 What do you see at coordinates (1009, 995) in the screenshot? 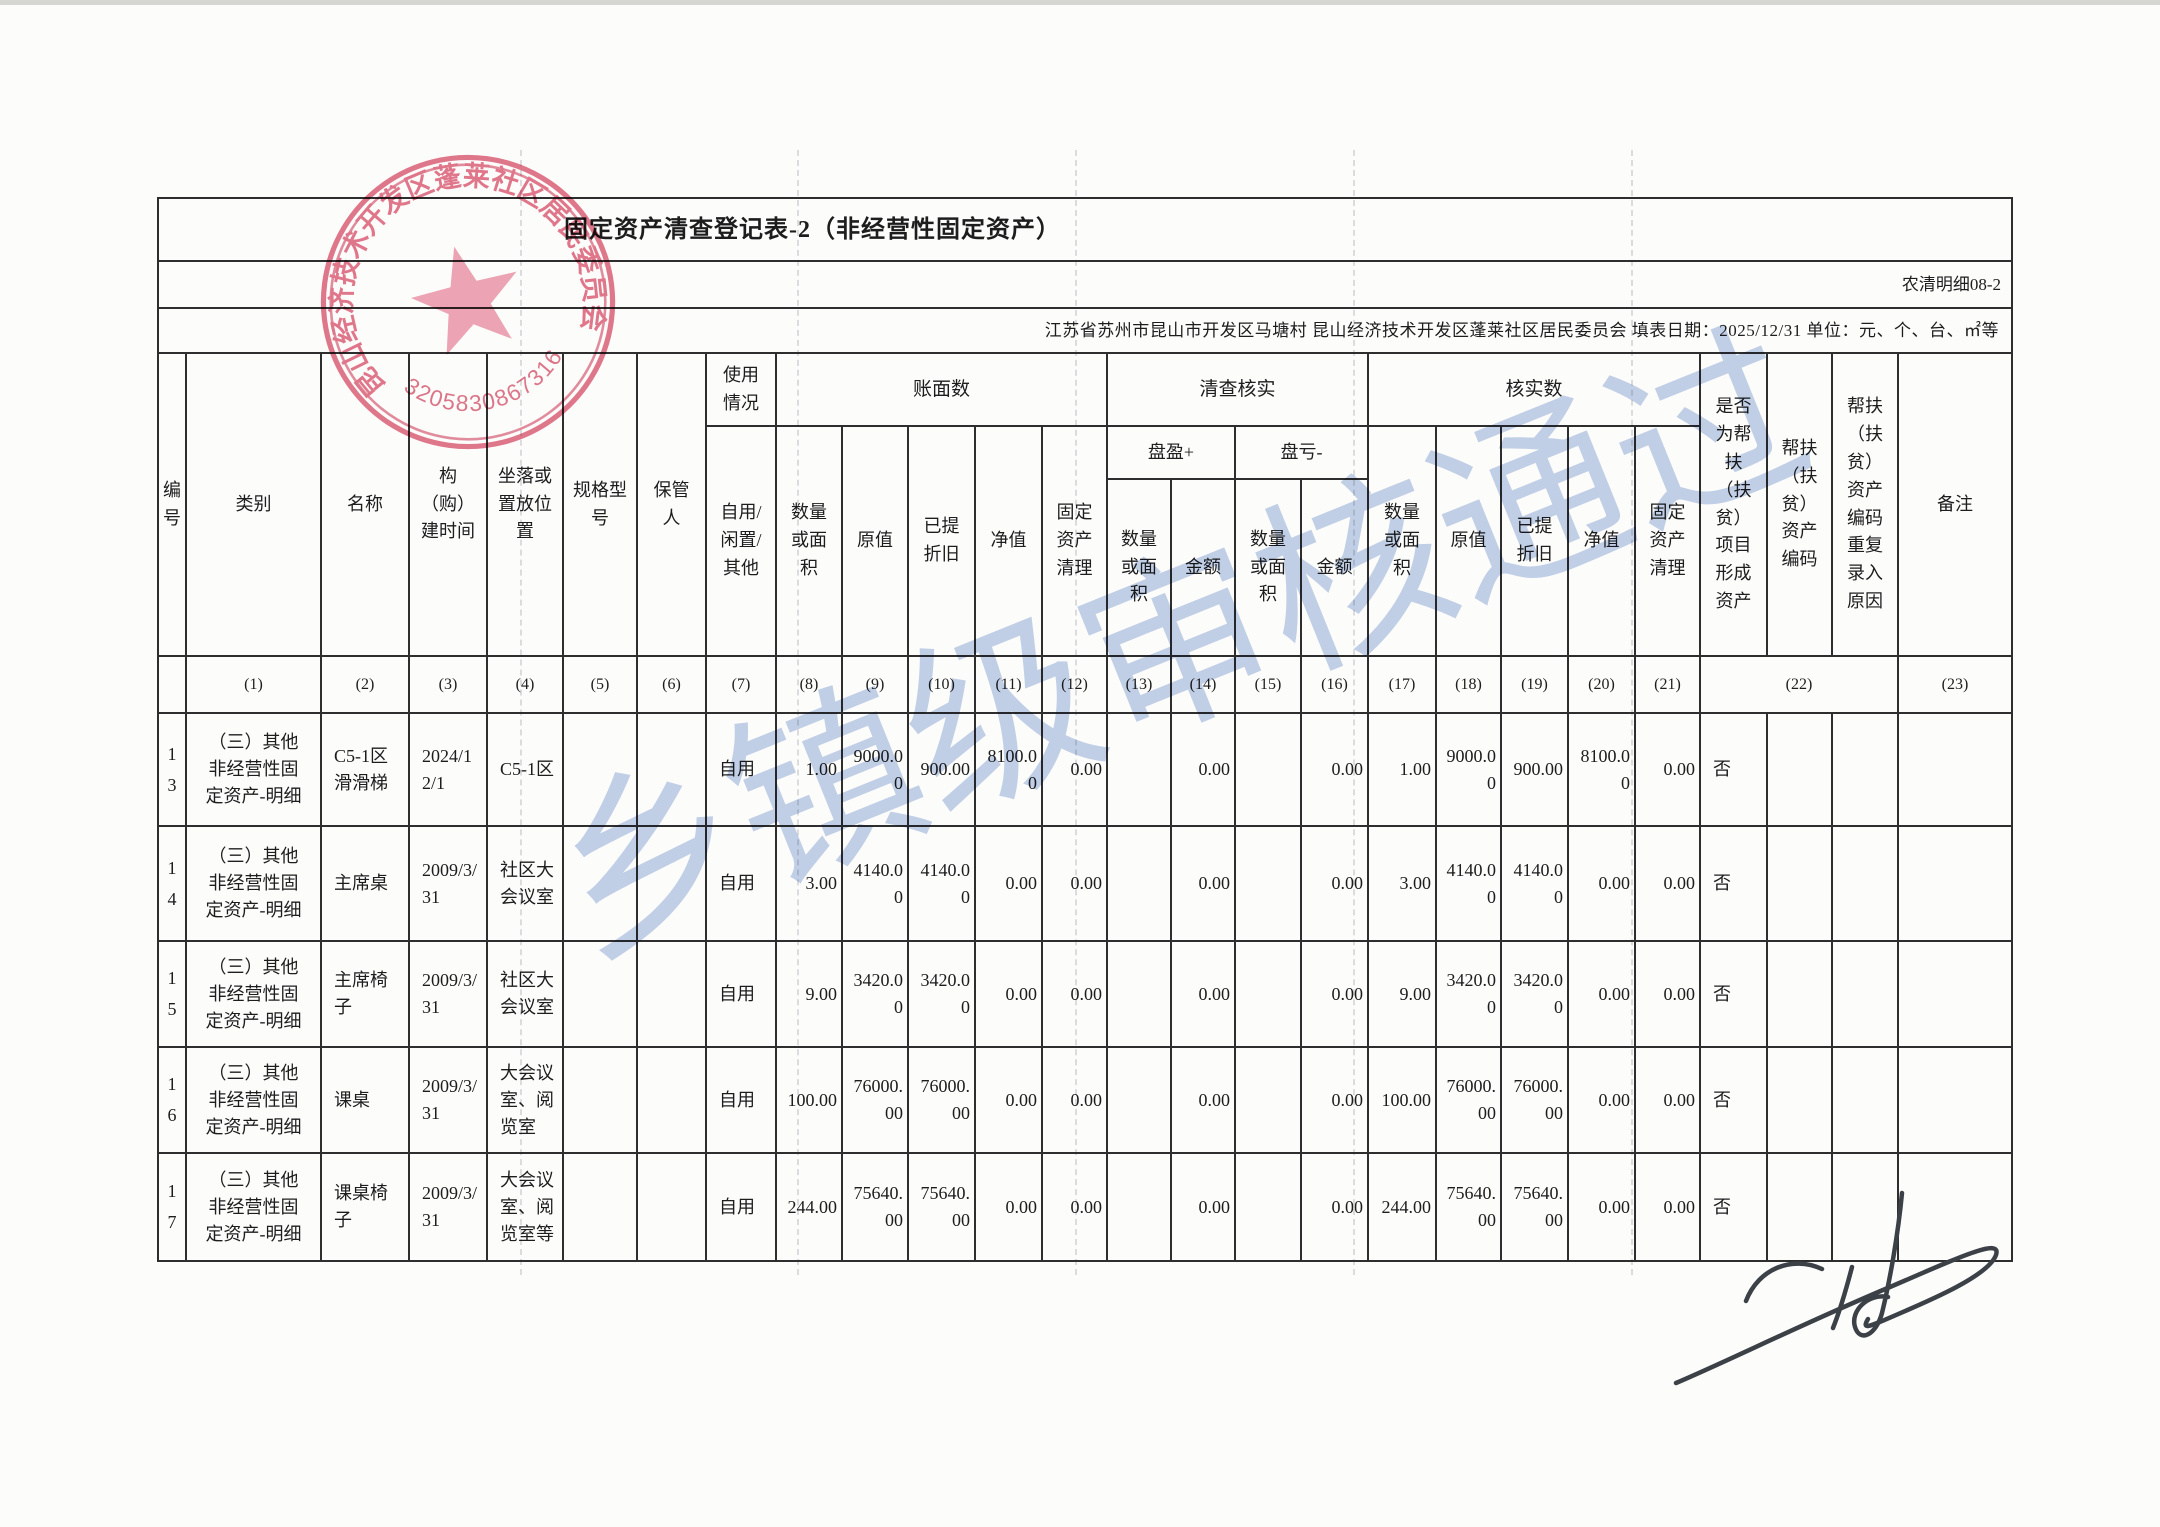
I see `row15-col12: 0.00` at bounding box center [1009, 995].